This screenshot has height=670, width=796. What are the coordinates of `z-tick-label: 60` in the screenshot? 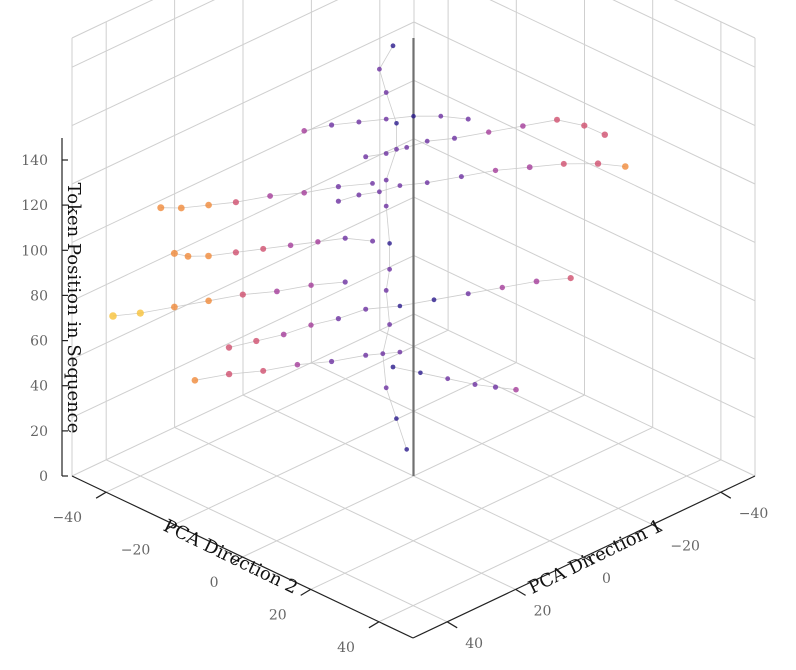 It's located at (39, 342).